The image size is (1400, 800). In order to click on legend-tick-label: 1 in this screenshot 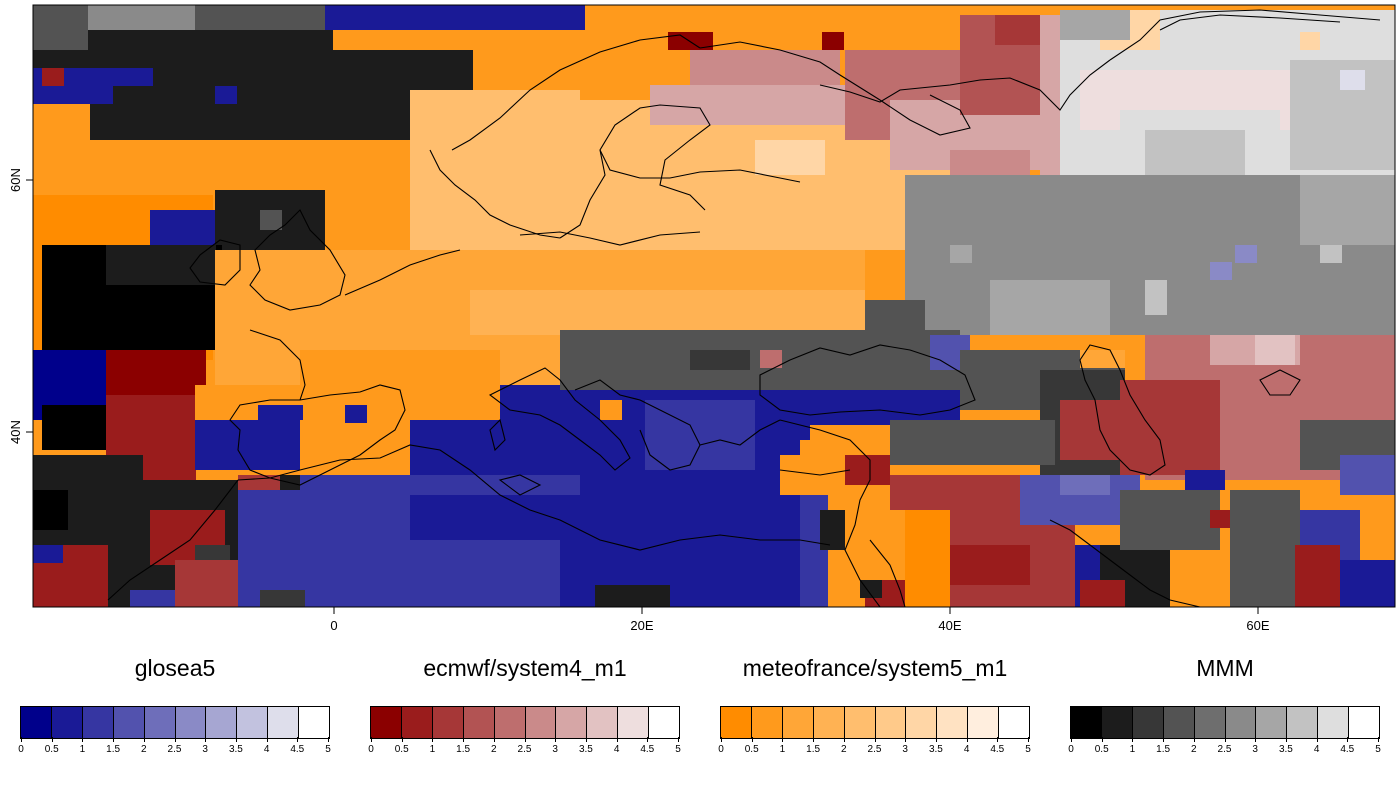, I will do `click(782, 749)`.